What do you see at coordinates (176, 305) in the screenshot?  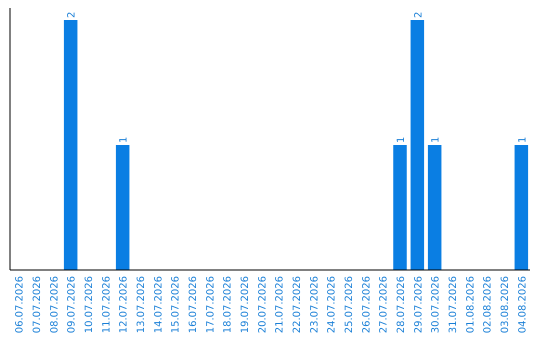 I see `x-tick-label: 15.07.2026` at bounding box center [176, 305].